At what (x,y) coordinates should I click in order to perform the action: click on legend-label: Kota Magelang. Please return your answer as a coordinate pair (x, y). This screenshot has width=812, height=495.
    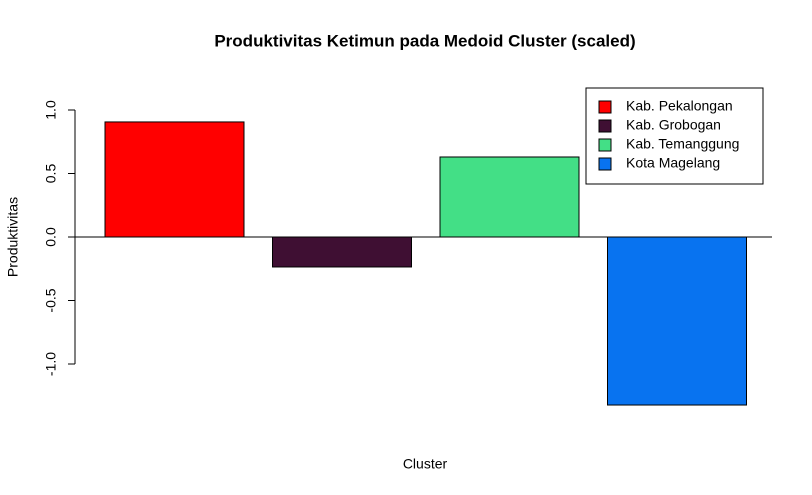
    Looking at the image, I should click on (673, 163).